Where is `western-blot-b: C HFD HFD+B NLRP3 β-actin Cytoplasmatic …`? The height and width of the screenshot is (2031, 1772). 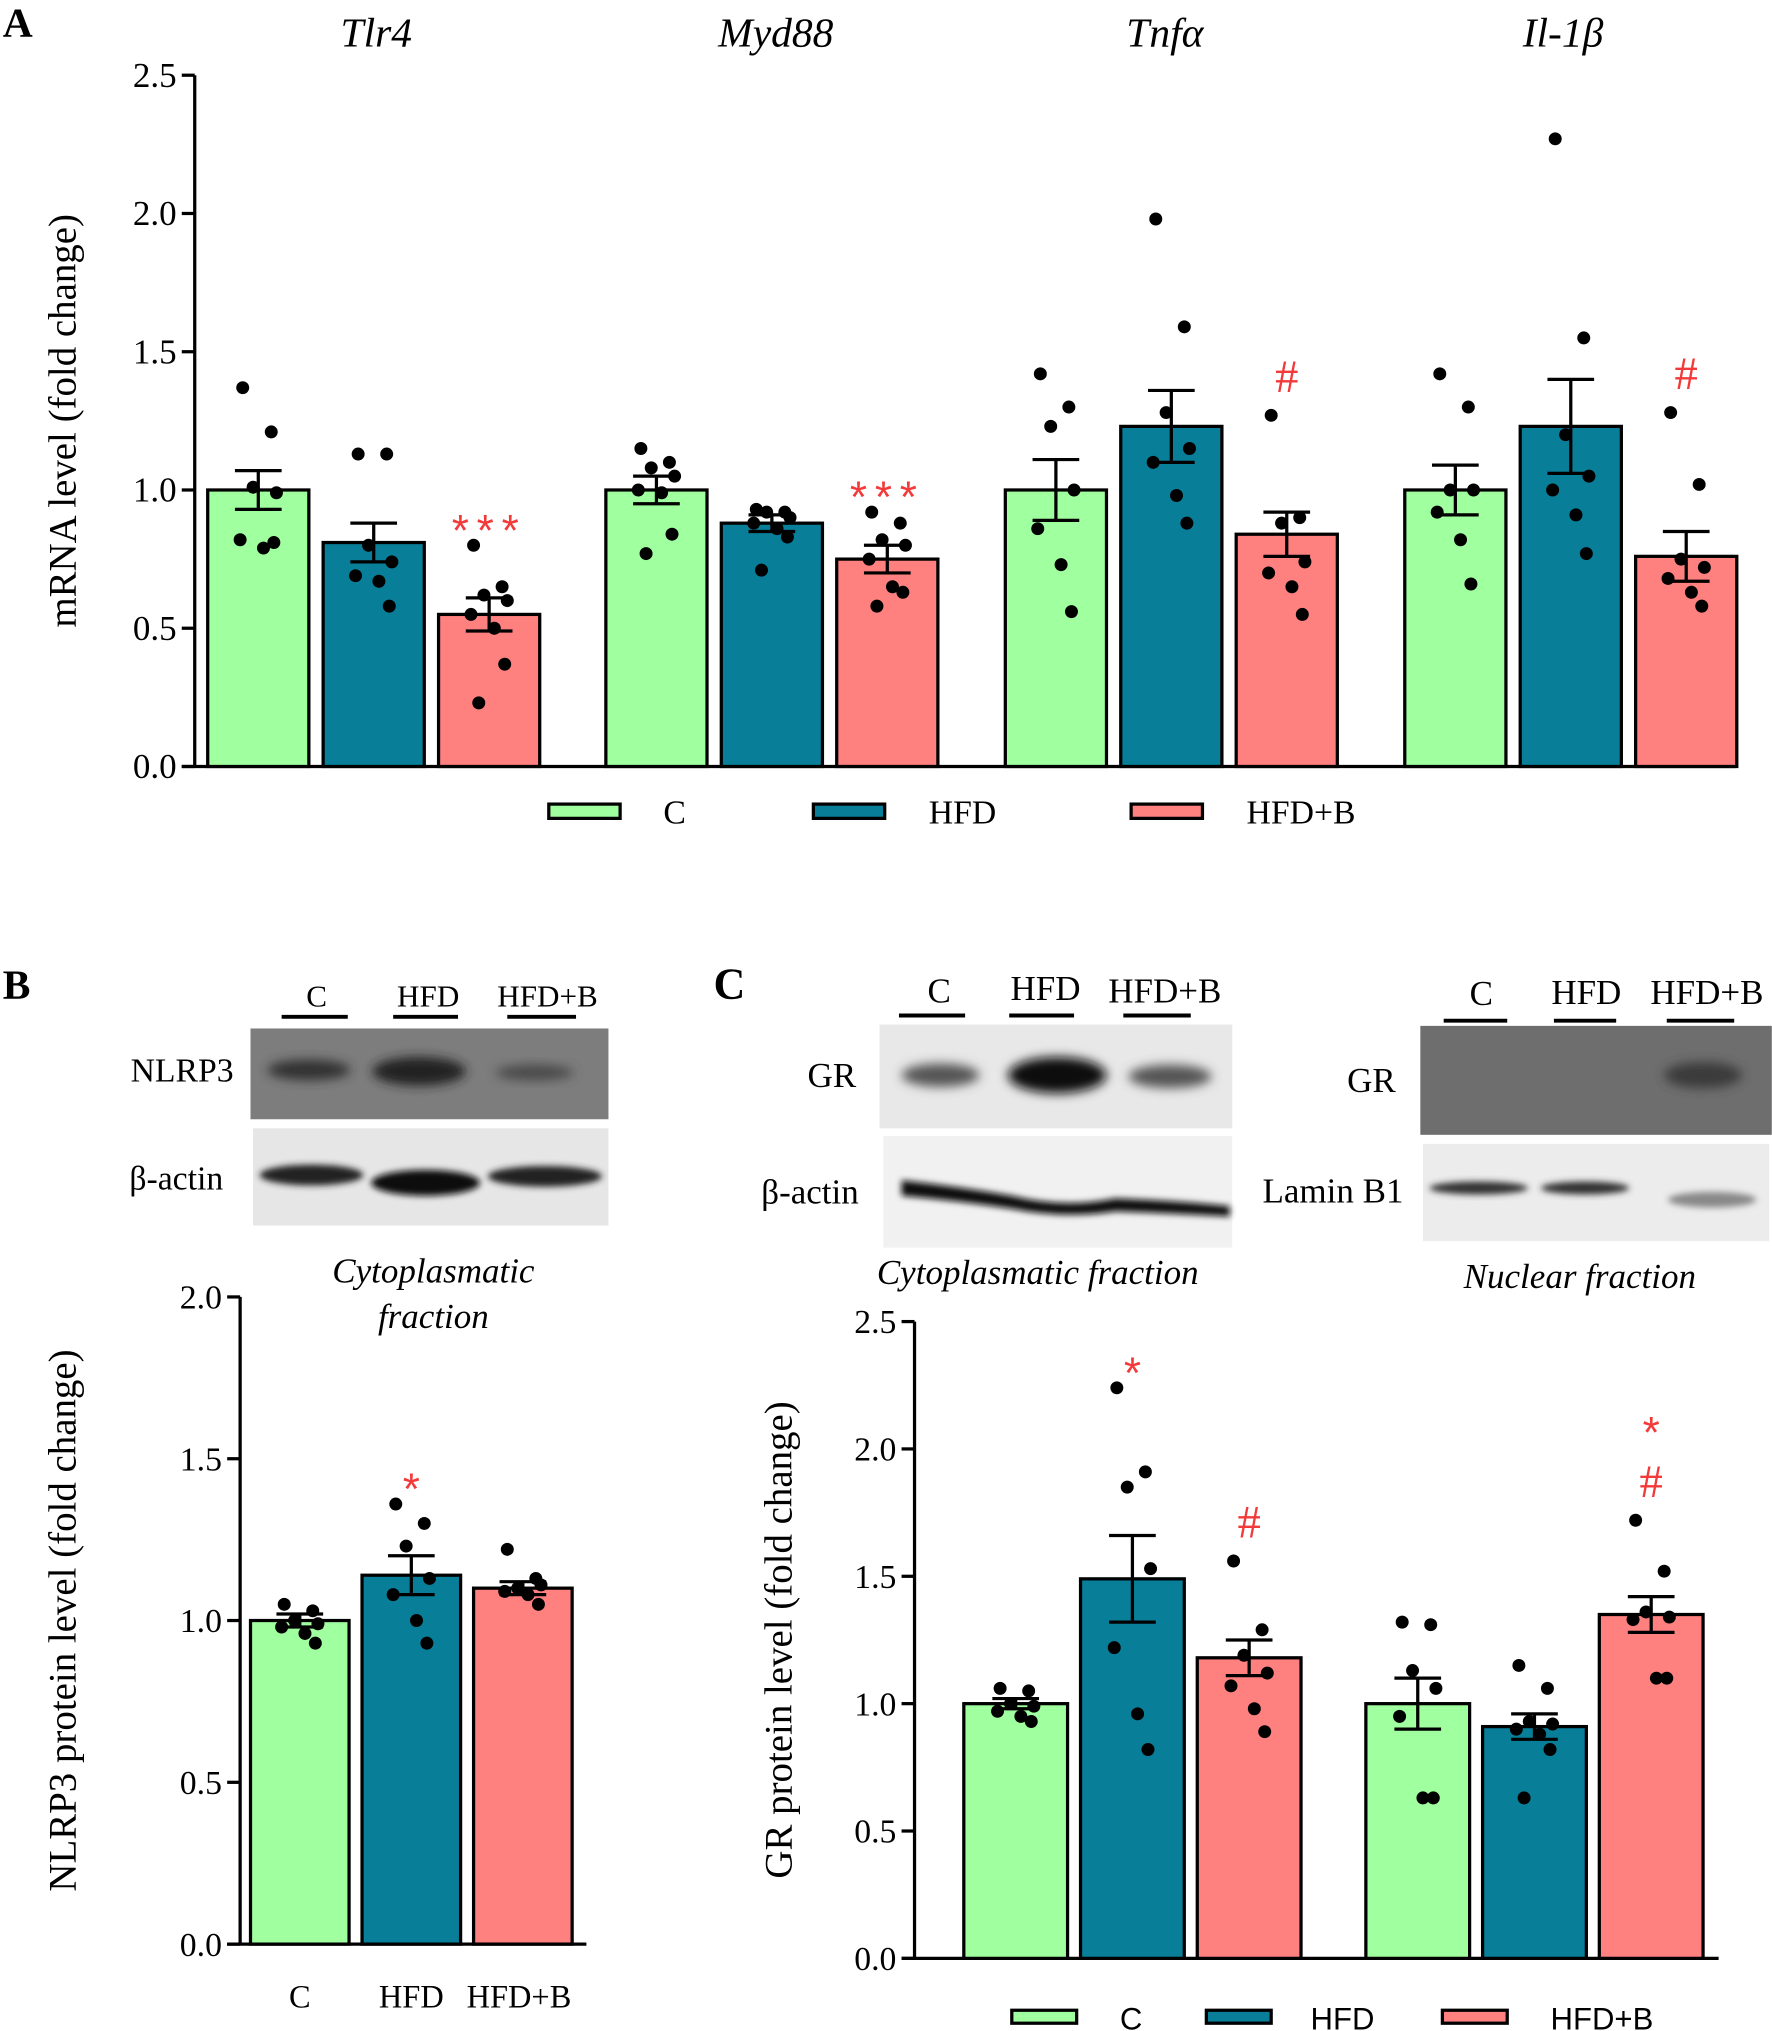 western-blot-b: C HFD HFD+B NLRP3 β-actin Cytoplasmatic … is located at coordinates (369, 1157).